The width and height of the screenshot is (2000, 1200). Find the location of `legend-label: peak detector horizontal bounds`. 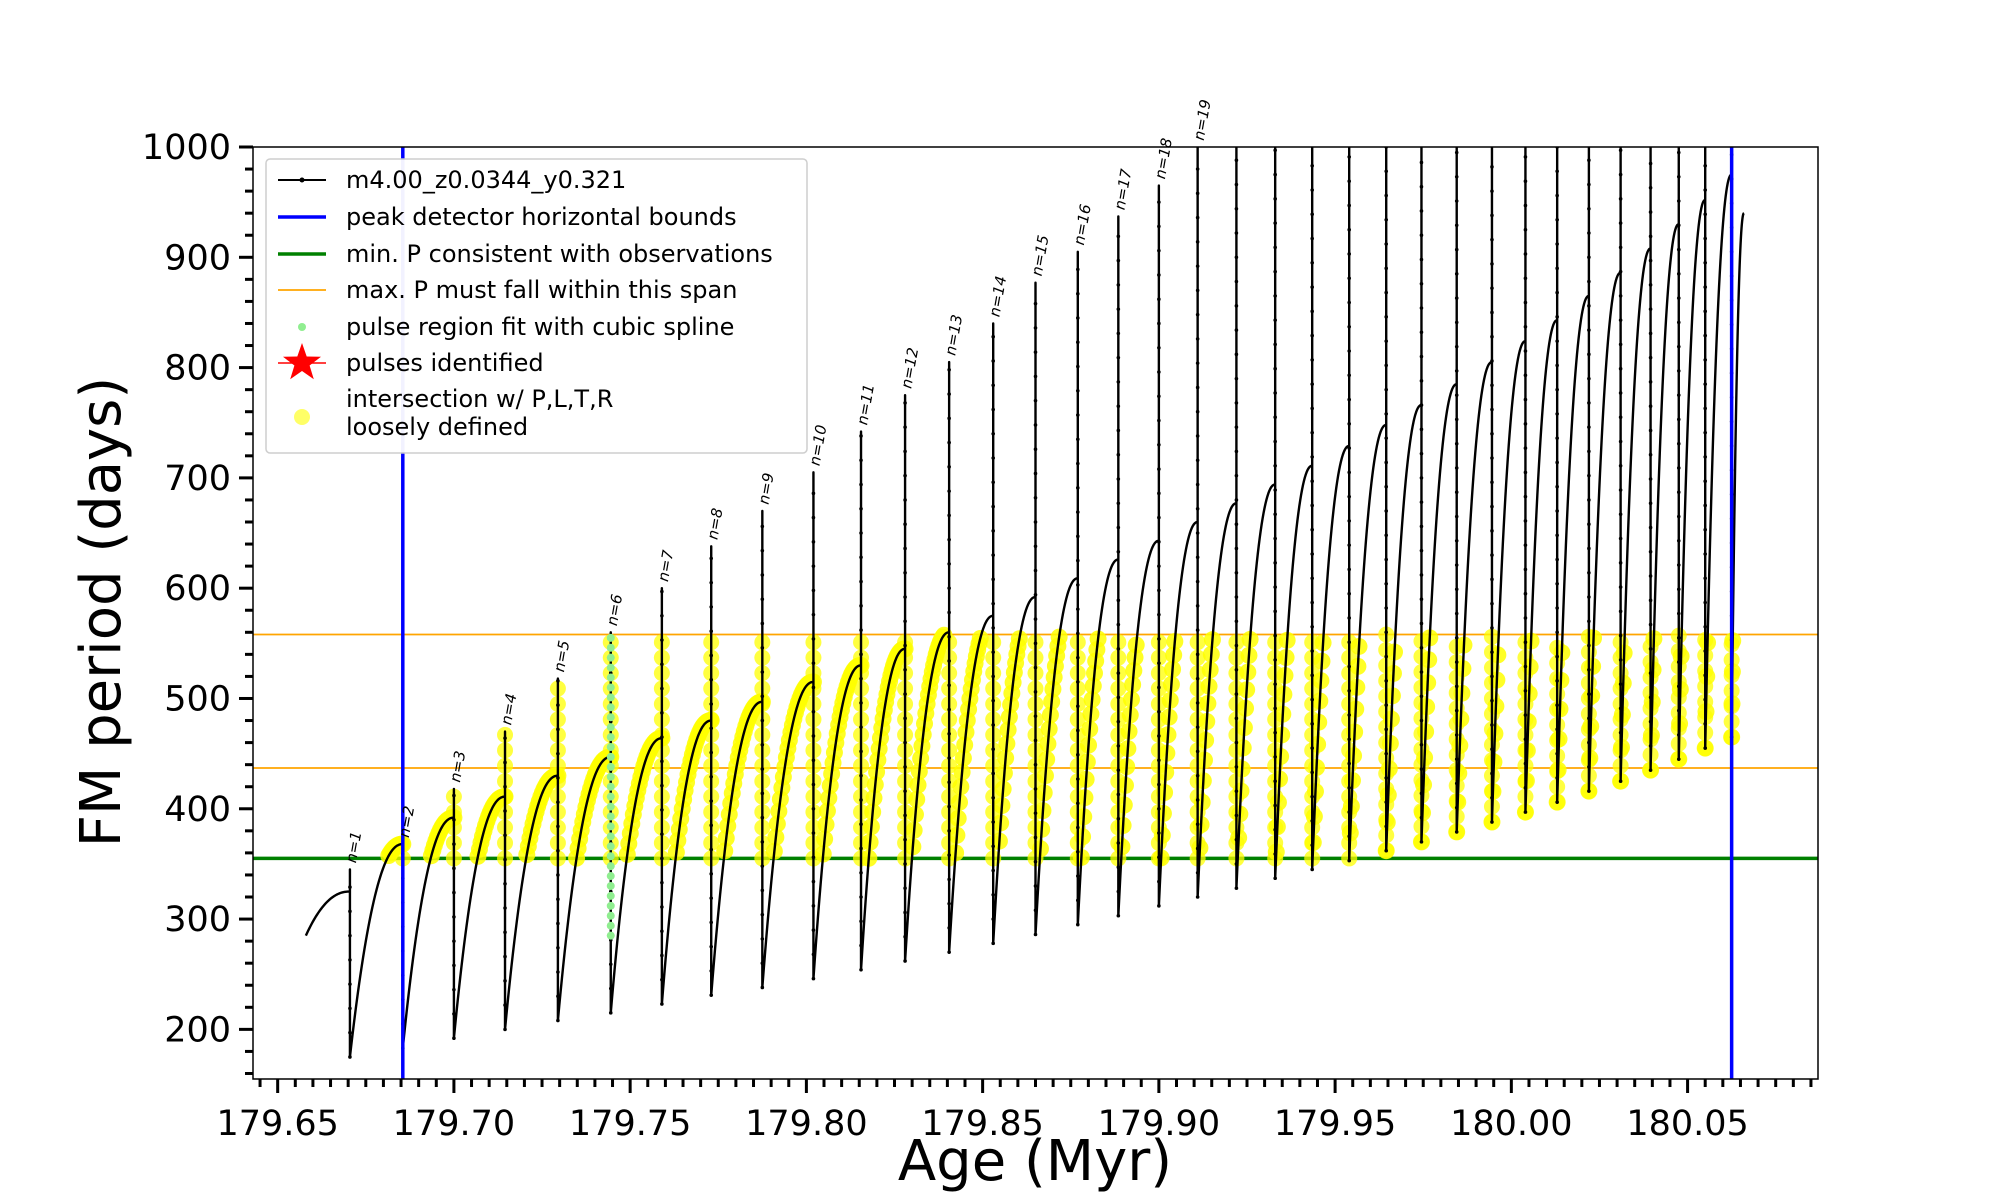

legend-label: peak detector horizontal bounds is located at coordinates (541, 217).